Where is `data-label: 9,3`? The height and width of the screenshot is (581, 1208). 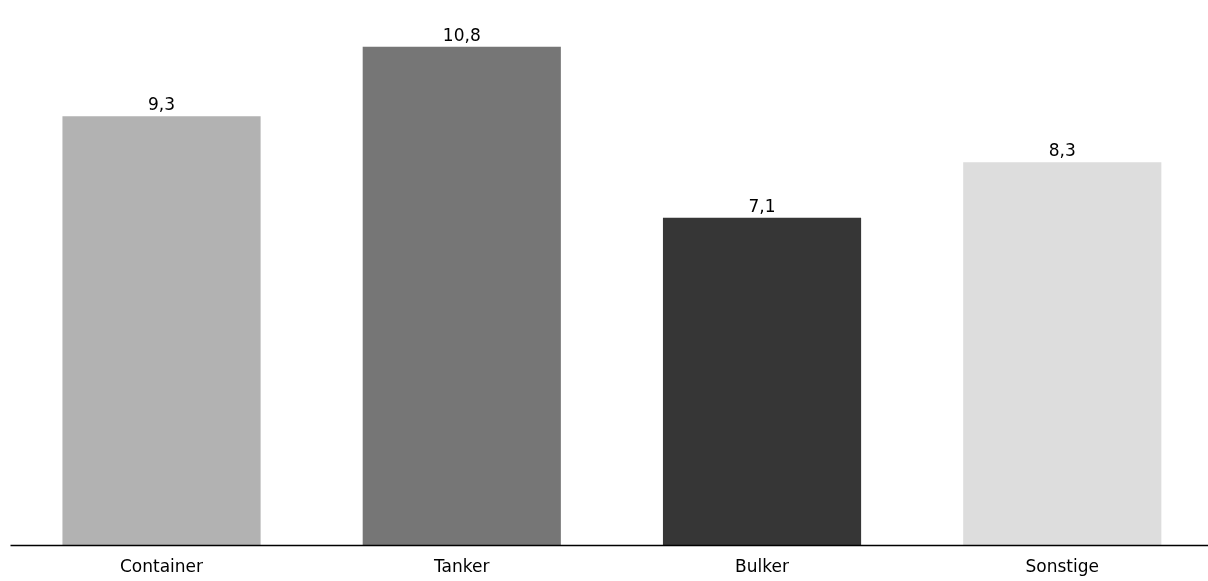 data-label: 9,3 is located at coordinates (162, 104).